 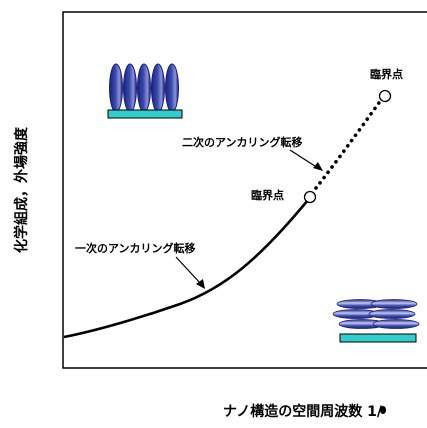 I want to click on vertical-molecules-icon, so click(x=145, y=91).